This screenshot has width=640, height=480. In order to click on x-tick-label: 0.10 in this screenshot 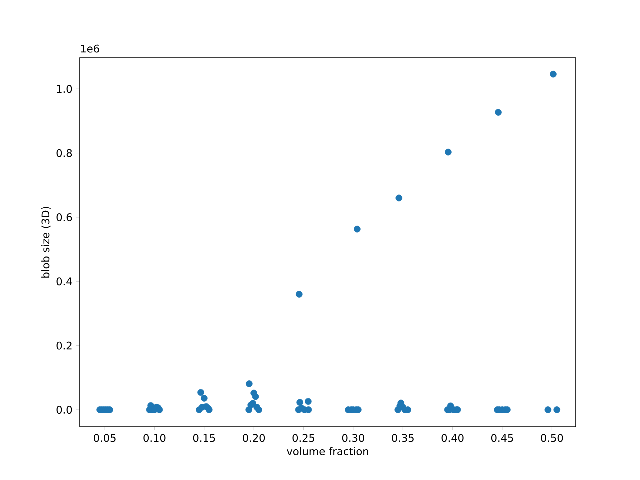, I will do `click(155, 438)`.